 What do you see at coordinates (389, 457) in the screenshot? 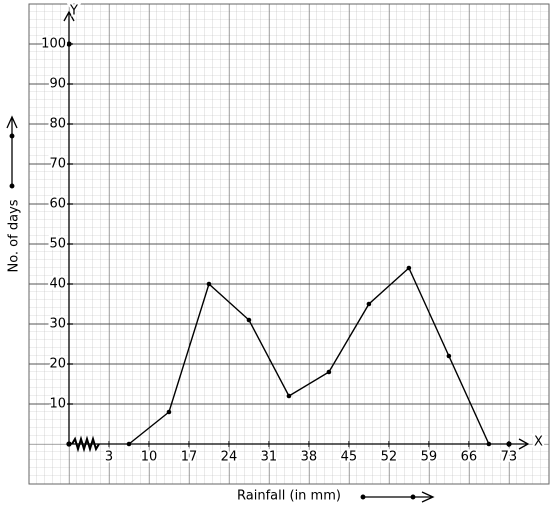
I see `x-tick-label: 52` at bounding box center [389, 457].